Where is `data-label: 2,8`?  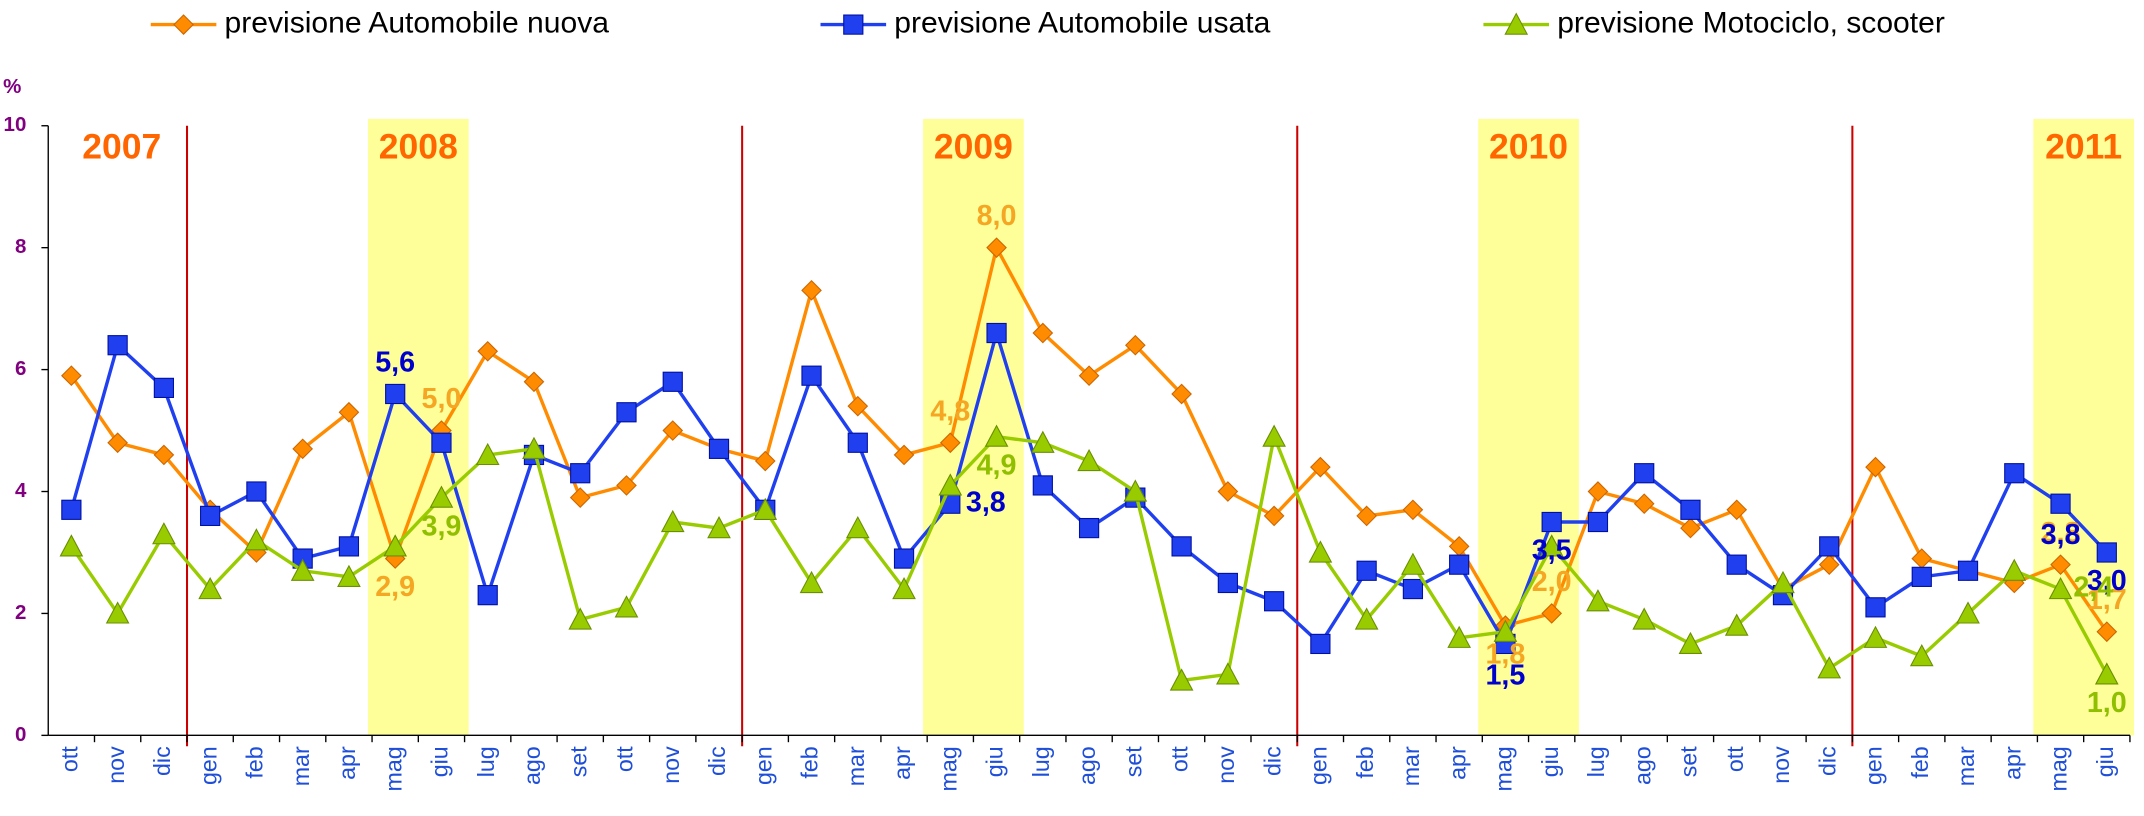
data-label: 2,8 is located at coordinates (2061, 533).